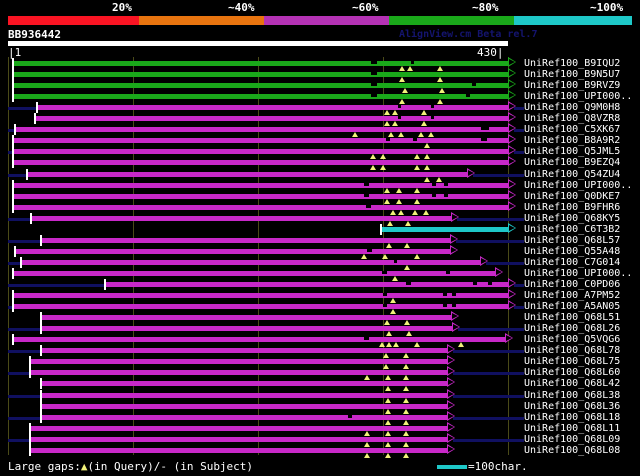  I want to click on hit-row: UniRef100_Q68L75, so click(320, 362).